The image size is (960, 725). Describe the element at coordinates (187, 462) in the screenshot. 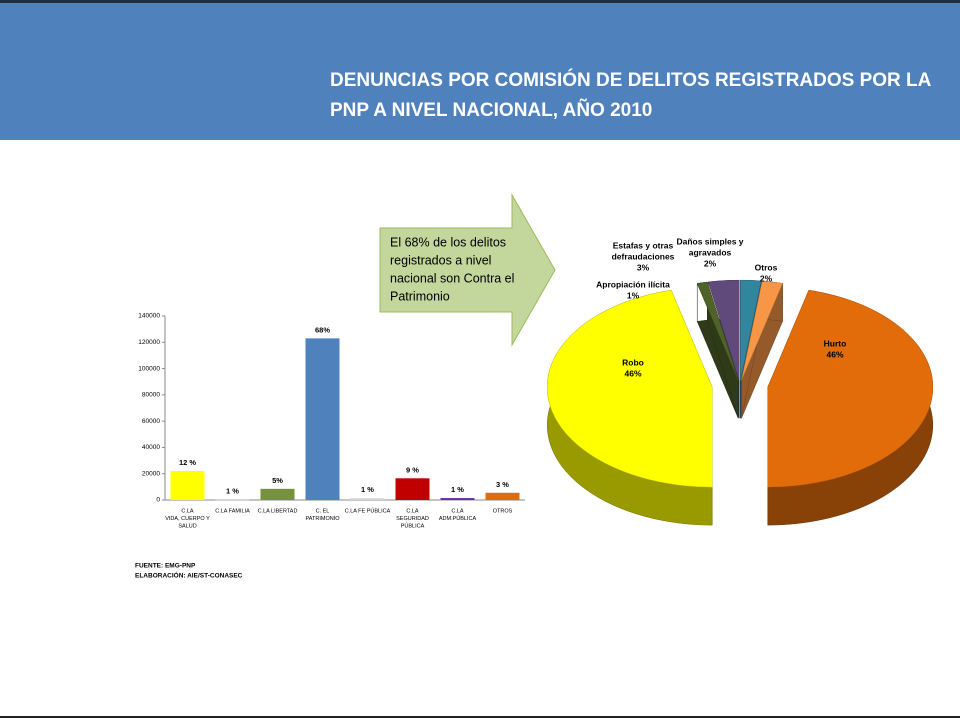

I see `bar-percent-label: 12 %` at that location.